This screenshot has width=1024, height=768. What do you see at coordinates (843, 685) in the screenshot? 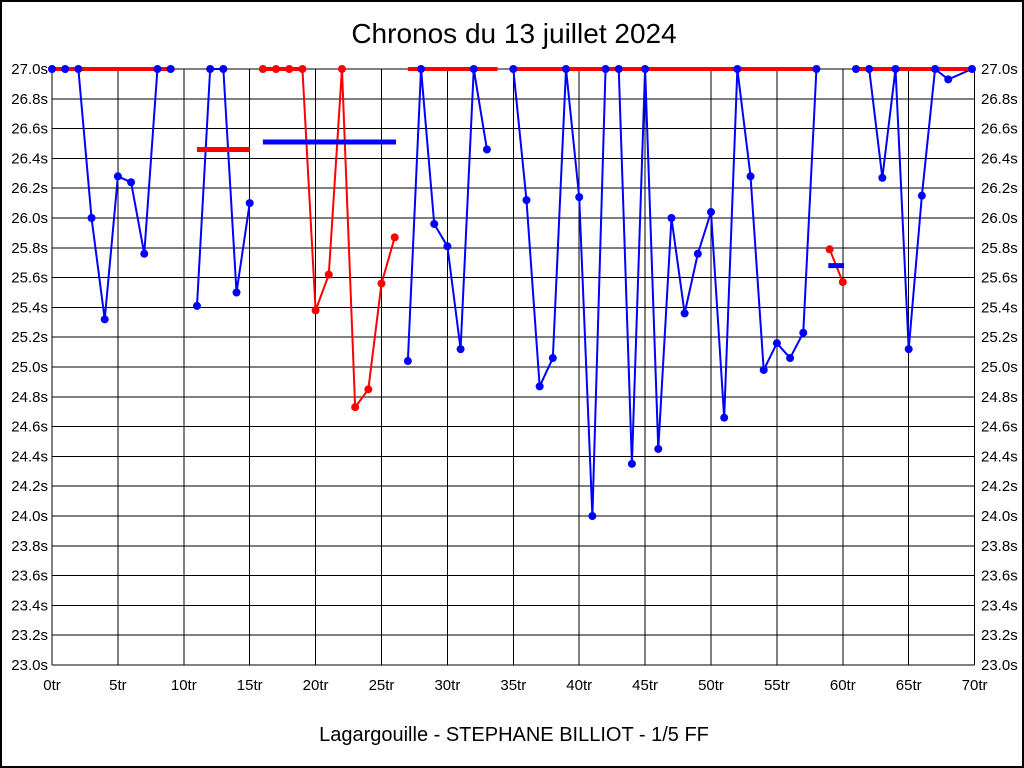
I see `x-axis-label: 60tr` at bounding box center [843, 685].